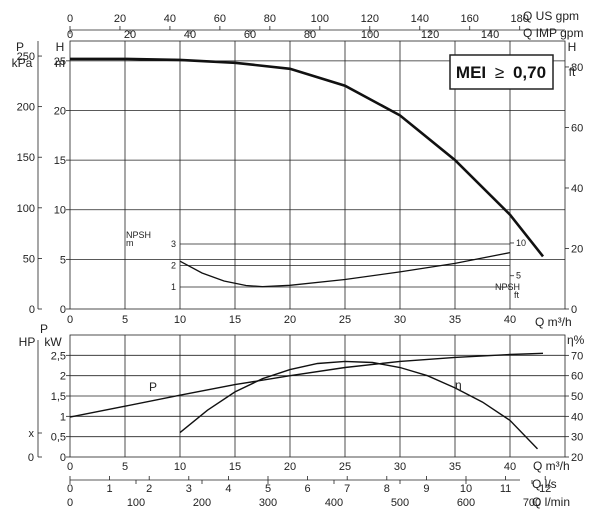 This screenshot has height=510, width=605. I want to click on npsh-curve, so click(345, 269).